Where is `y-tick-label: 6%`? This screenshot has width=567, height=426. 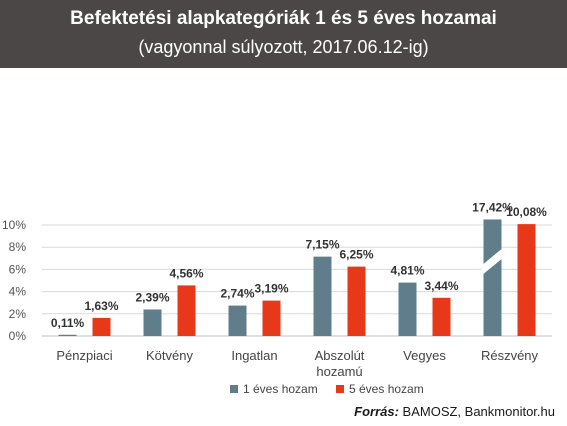 y-tick-label: 6% is located at coordinates (18, 269).